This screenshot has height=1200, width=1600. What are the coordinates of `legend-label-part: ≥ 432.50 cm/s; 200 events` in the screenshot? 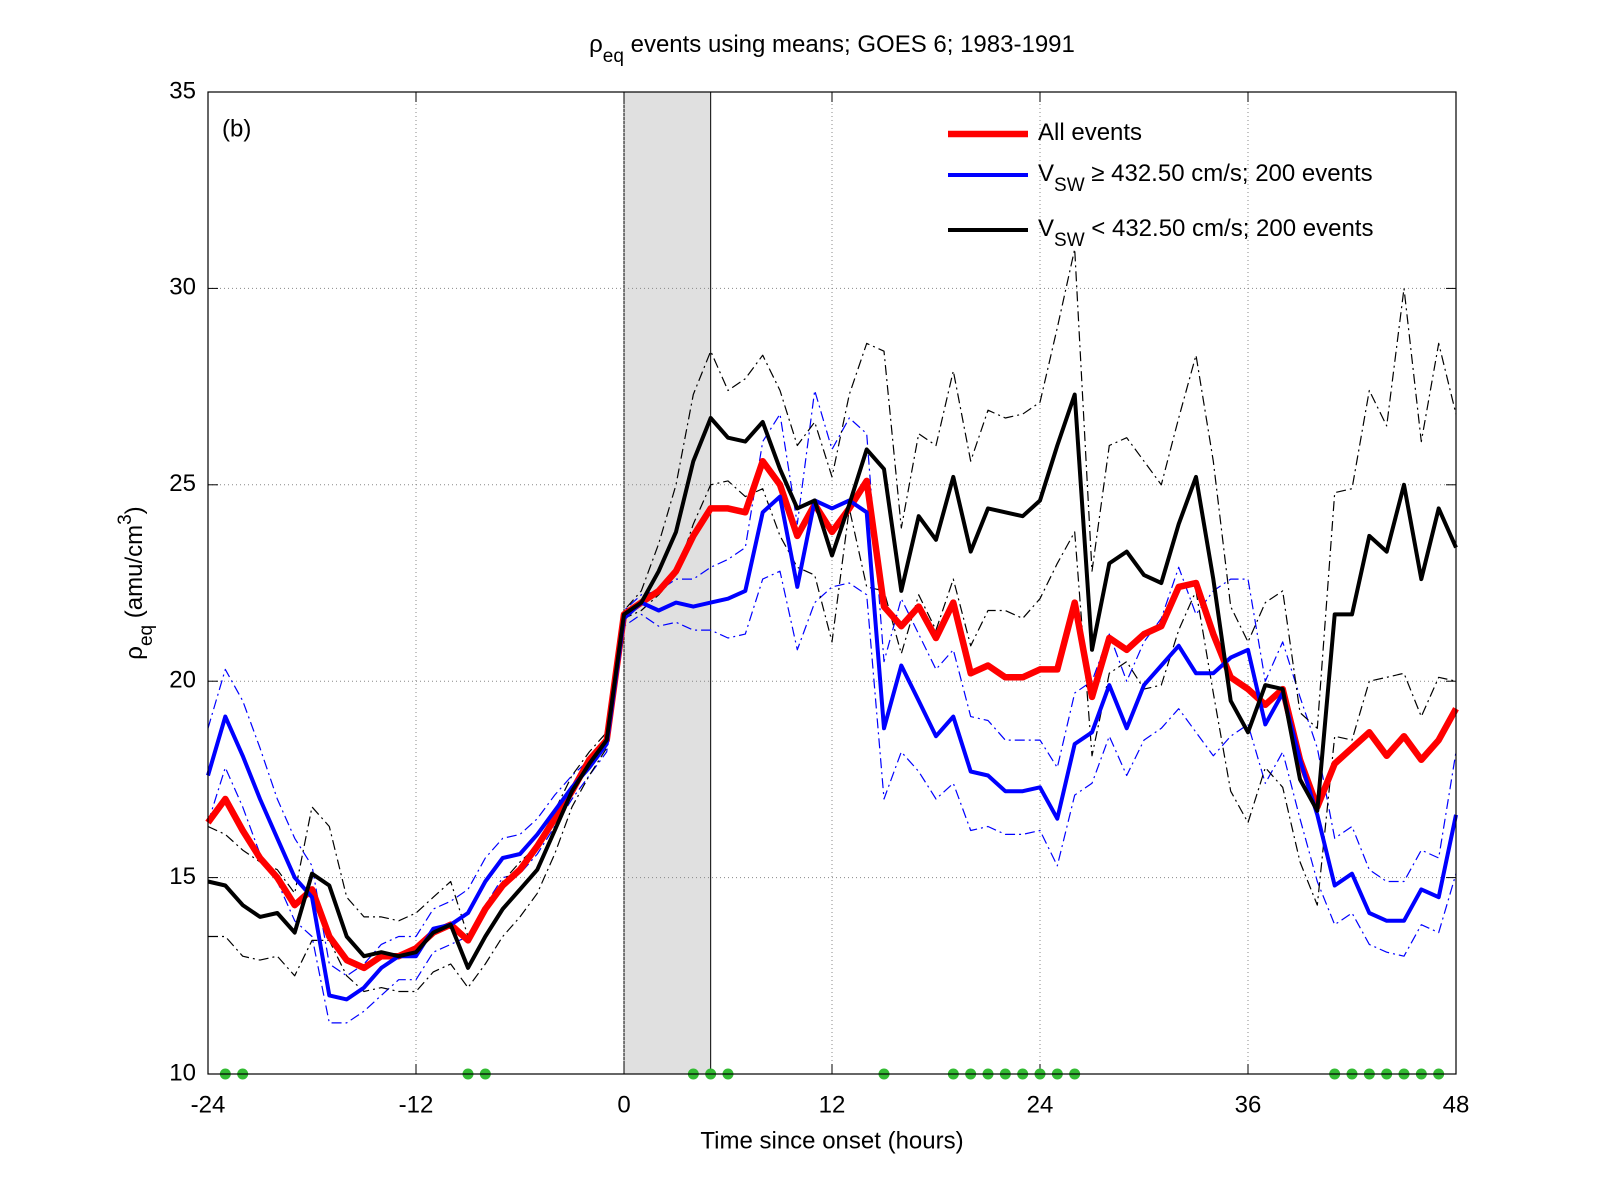 It's located at (1229, 173).